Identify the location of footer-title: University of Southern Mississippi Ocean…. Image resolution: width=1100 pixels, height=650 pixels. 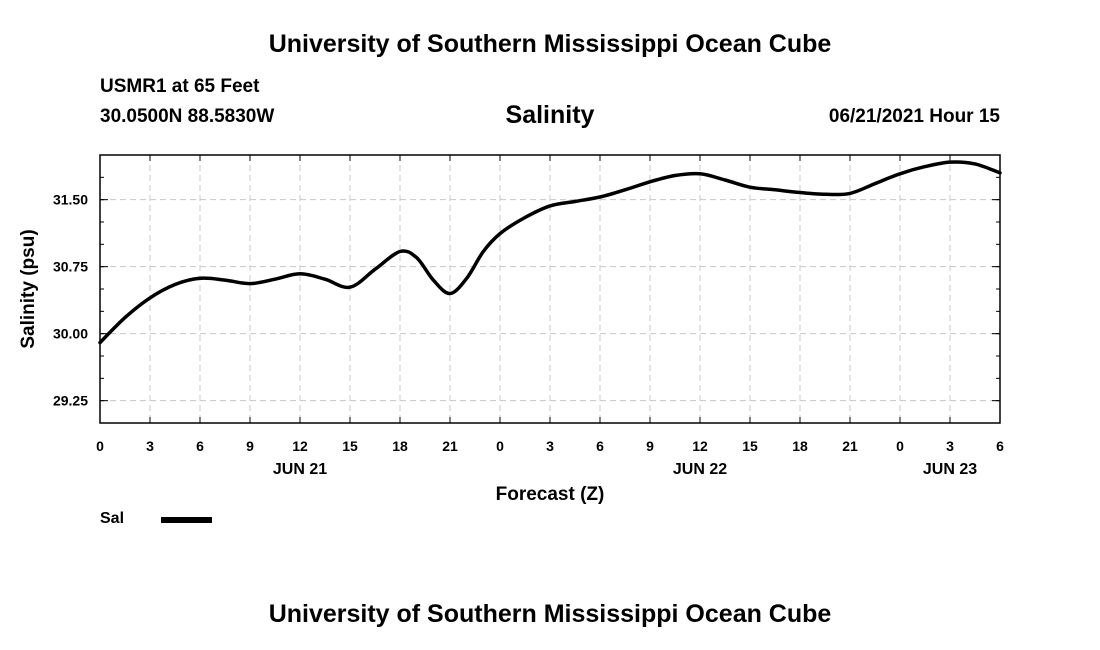
(550, 614).